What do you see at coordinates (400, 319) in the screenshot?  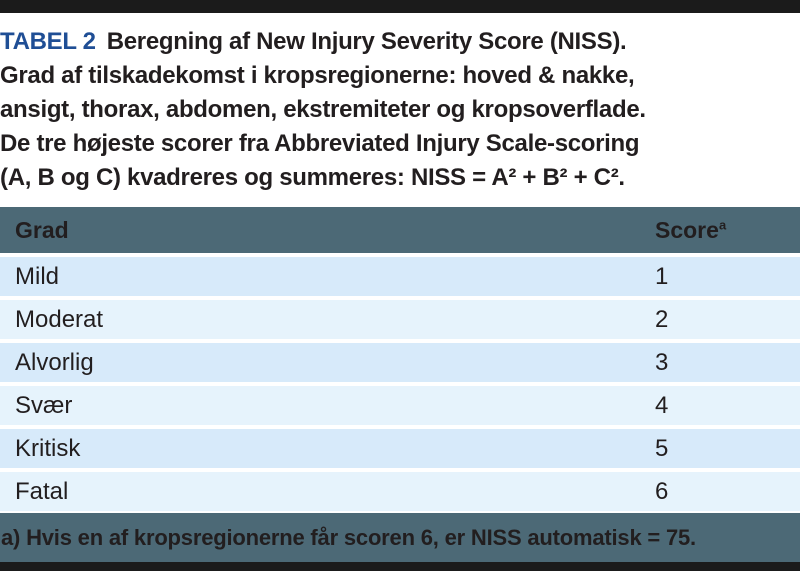 I see `table-row: Moderat 2` at bounding box center [400, 319].